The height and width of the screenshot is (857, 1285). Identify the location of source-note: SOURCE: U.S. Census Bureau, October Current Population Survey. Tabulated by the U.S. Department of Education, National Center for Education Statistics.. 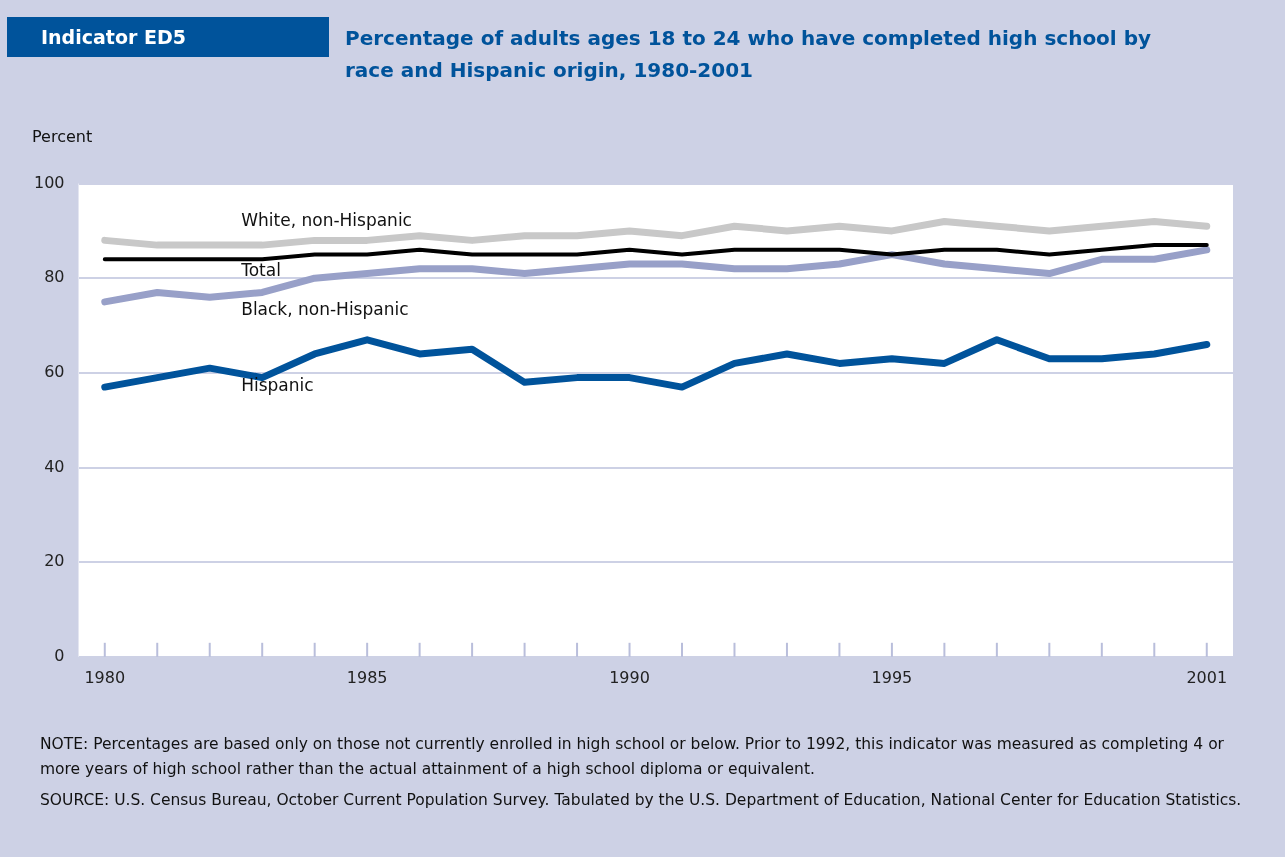
(641, 800).